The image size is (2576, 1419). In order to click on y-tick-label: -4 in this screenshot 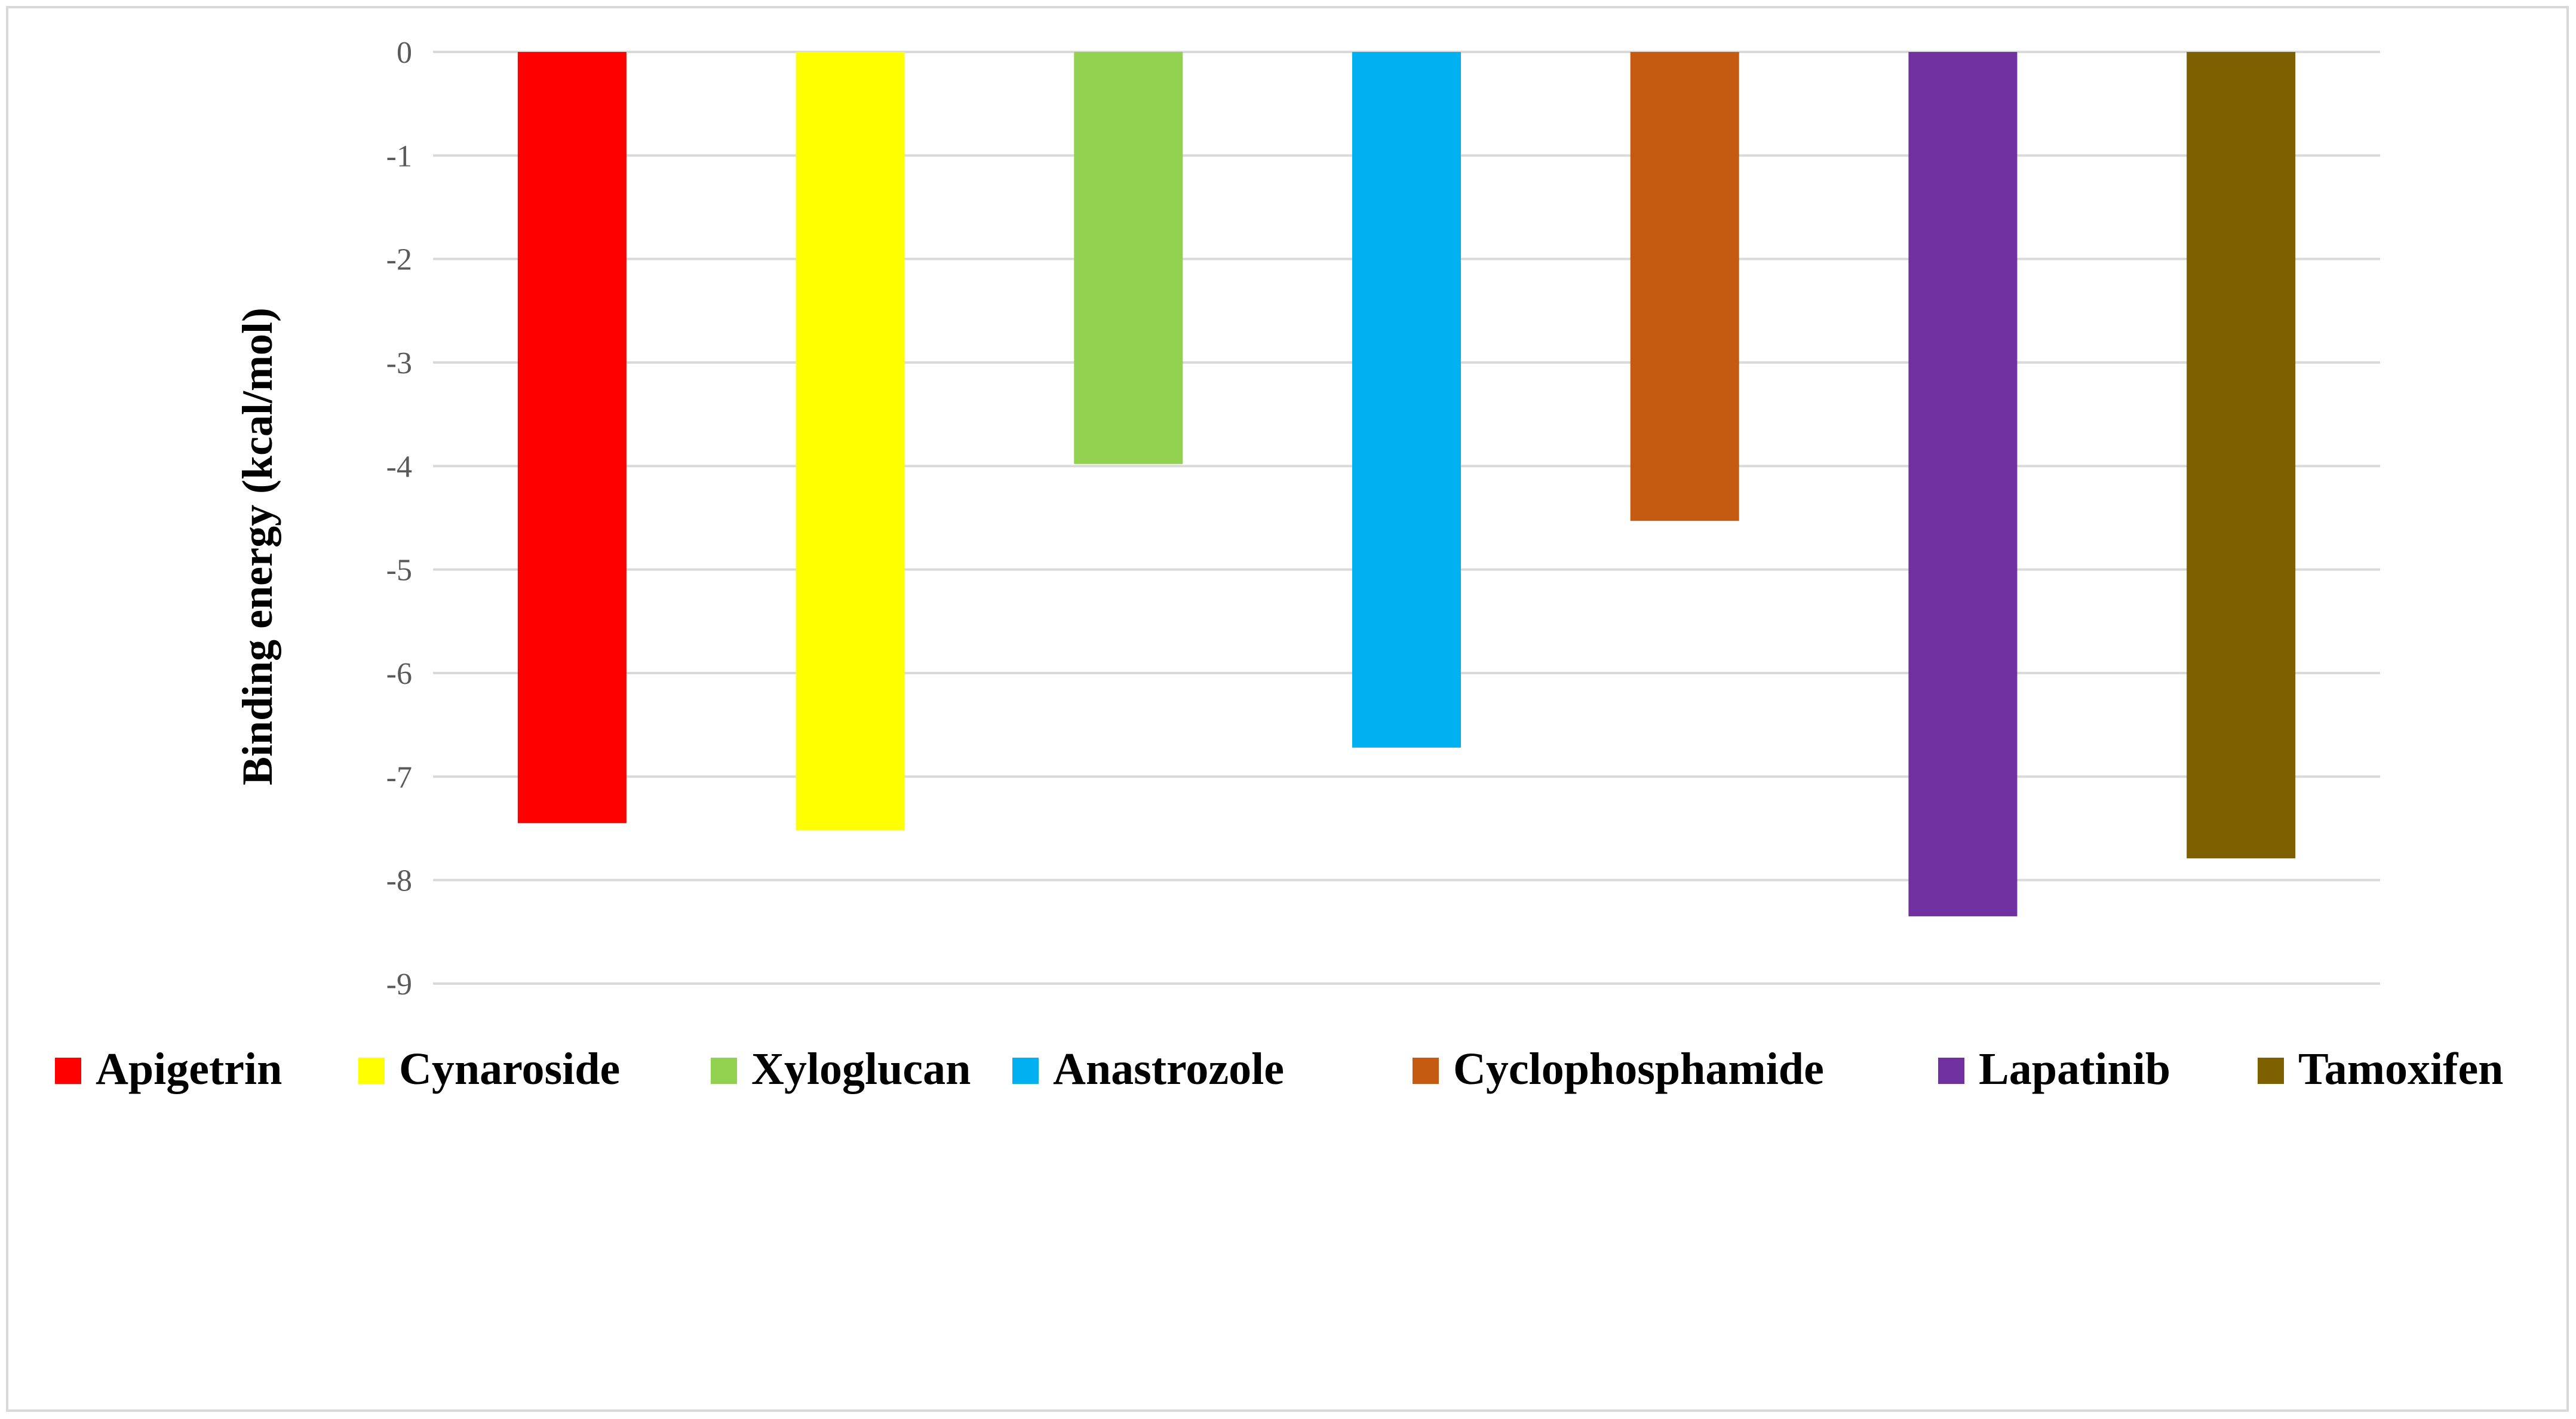, I will do `click(399, 467)`.